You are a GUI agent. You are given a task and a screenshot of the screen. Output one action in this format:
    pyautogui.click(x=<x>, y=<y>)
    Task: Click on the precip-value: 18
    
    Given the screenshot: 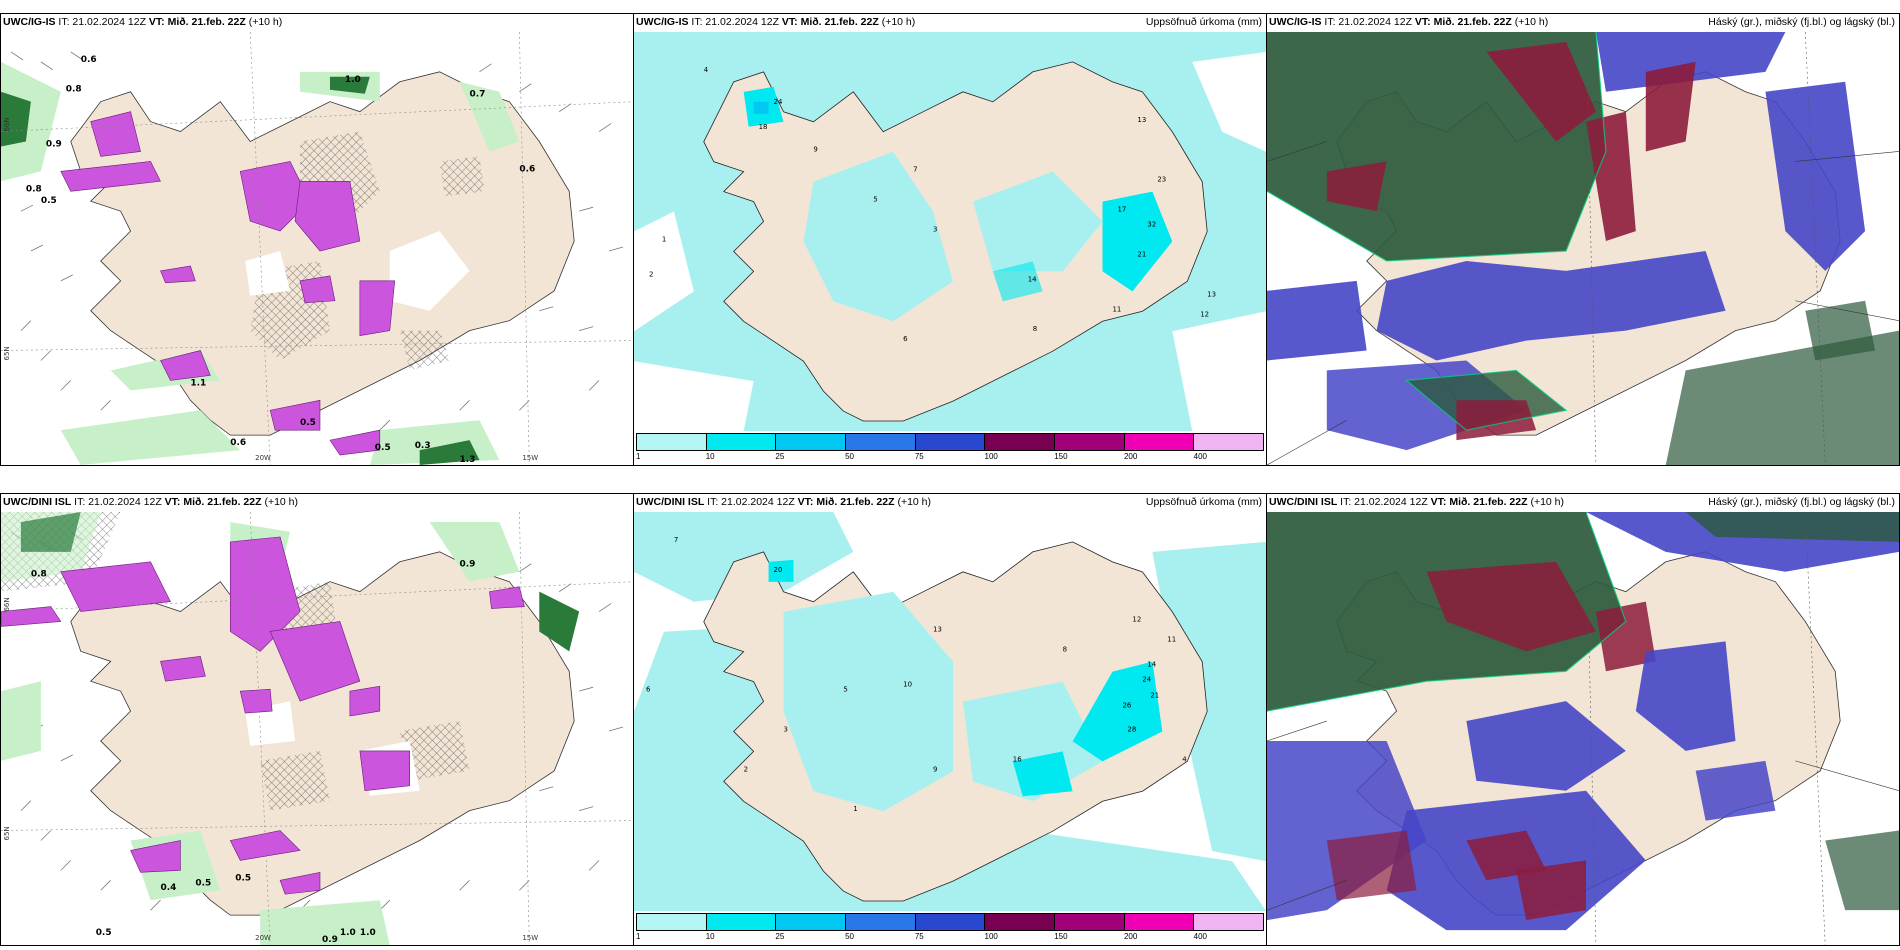 What is the action you would take?
    pyautogui.click(x=763, y=127)
    